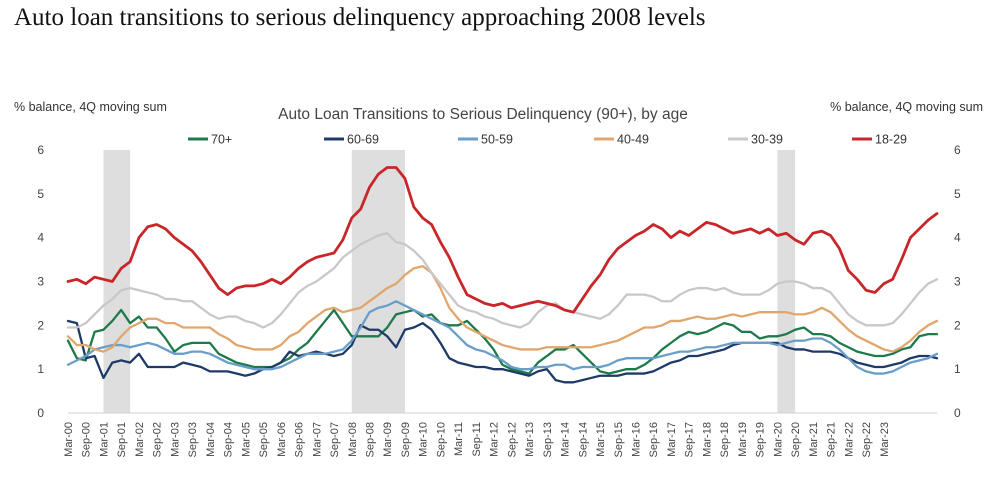 The image size is (995, 477). I want to click on x-tick-label: Sep-00, so click(87, 439).